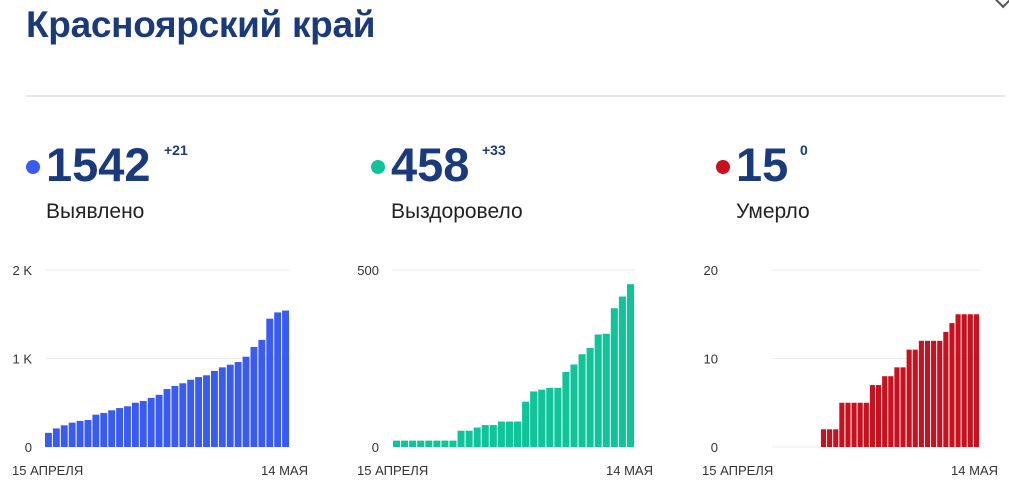 Image resolution: width=1009 pixels, height=498 pixels. Describe the element at coordinates (711, 359) in the screenshot. I see `deaths-y-tick-label: 10` at that location.